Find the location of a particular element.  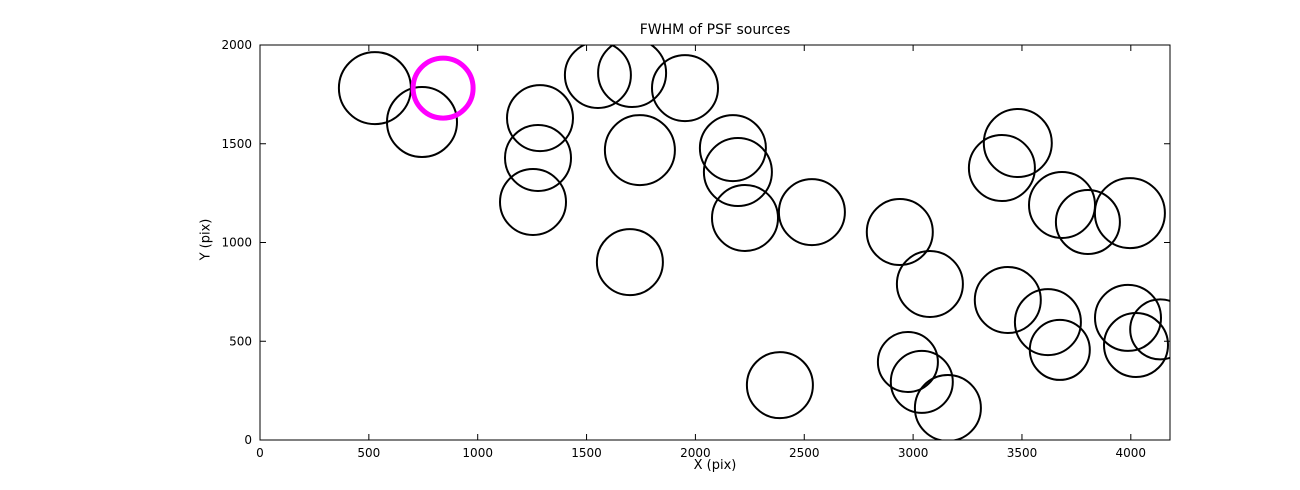

x-axis-label: X (pix) is located at coordinates (715, 465).